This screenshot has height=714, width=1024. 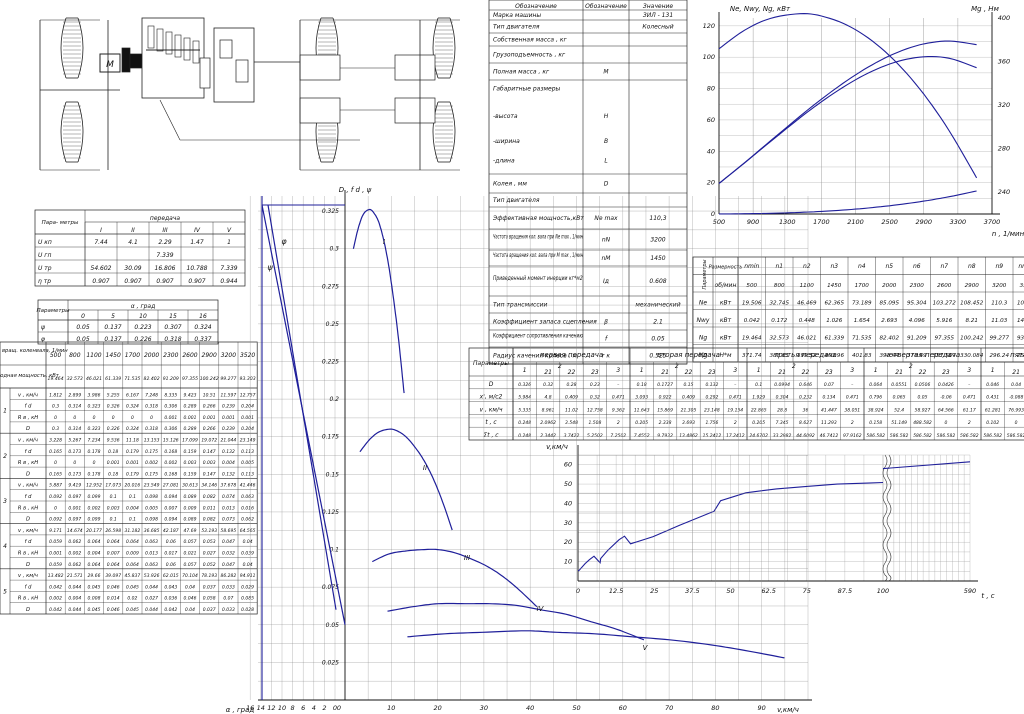 I want to click on cell: 93.303, so click(x=1020, y=339).